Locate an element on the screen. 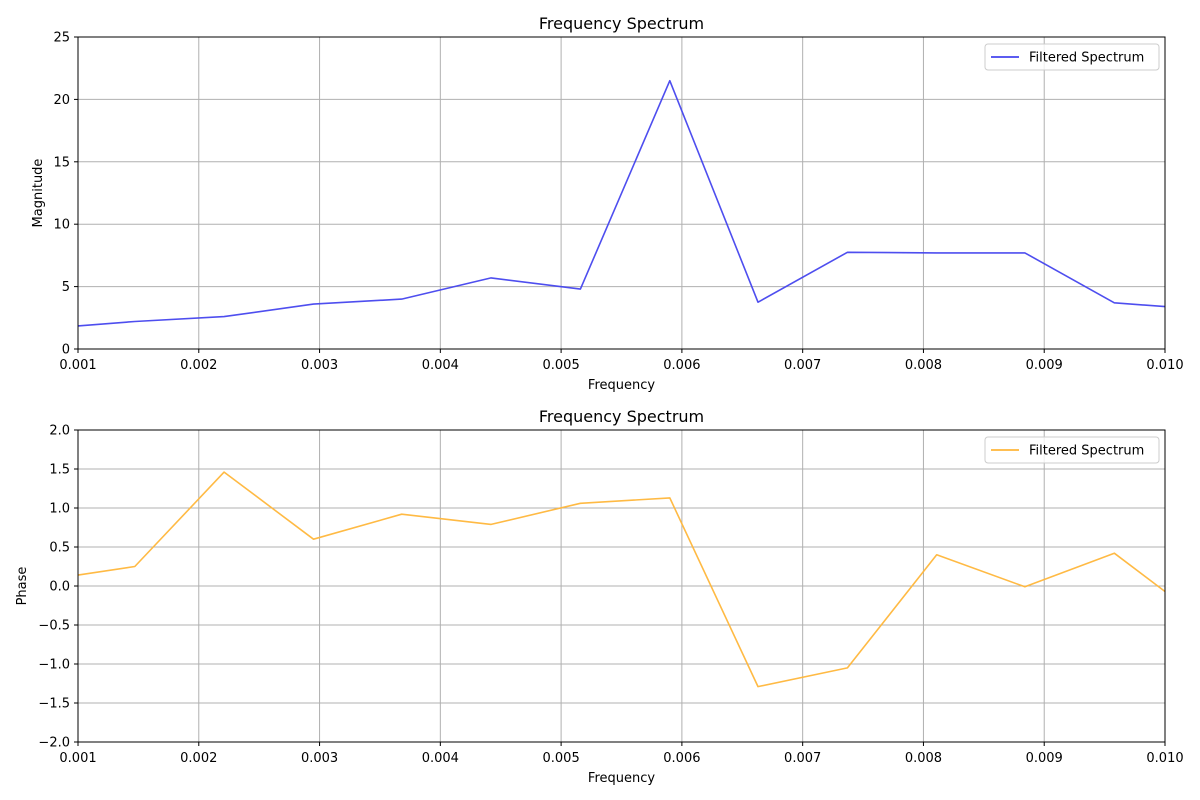 This screenshot has height=800, width=1200. y-tick-label: 1.0 is located at coordinates (59, 509).